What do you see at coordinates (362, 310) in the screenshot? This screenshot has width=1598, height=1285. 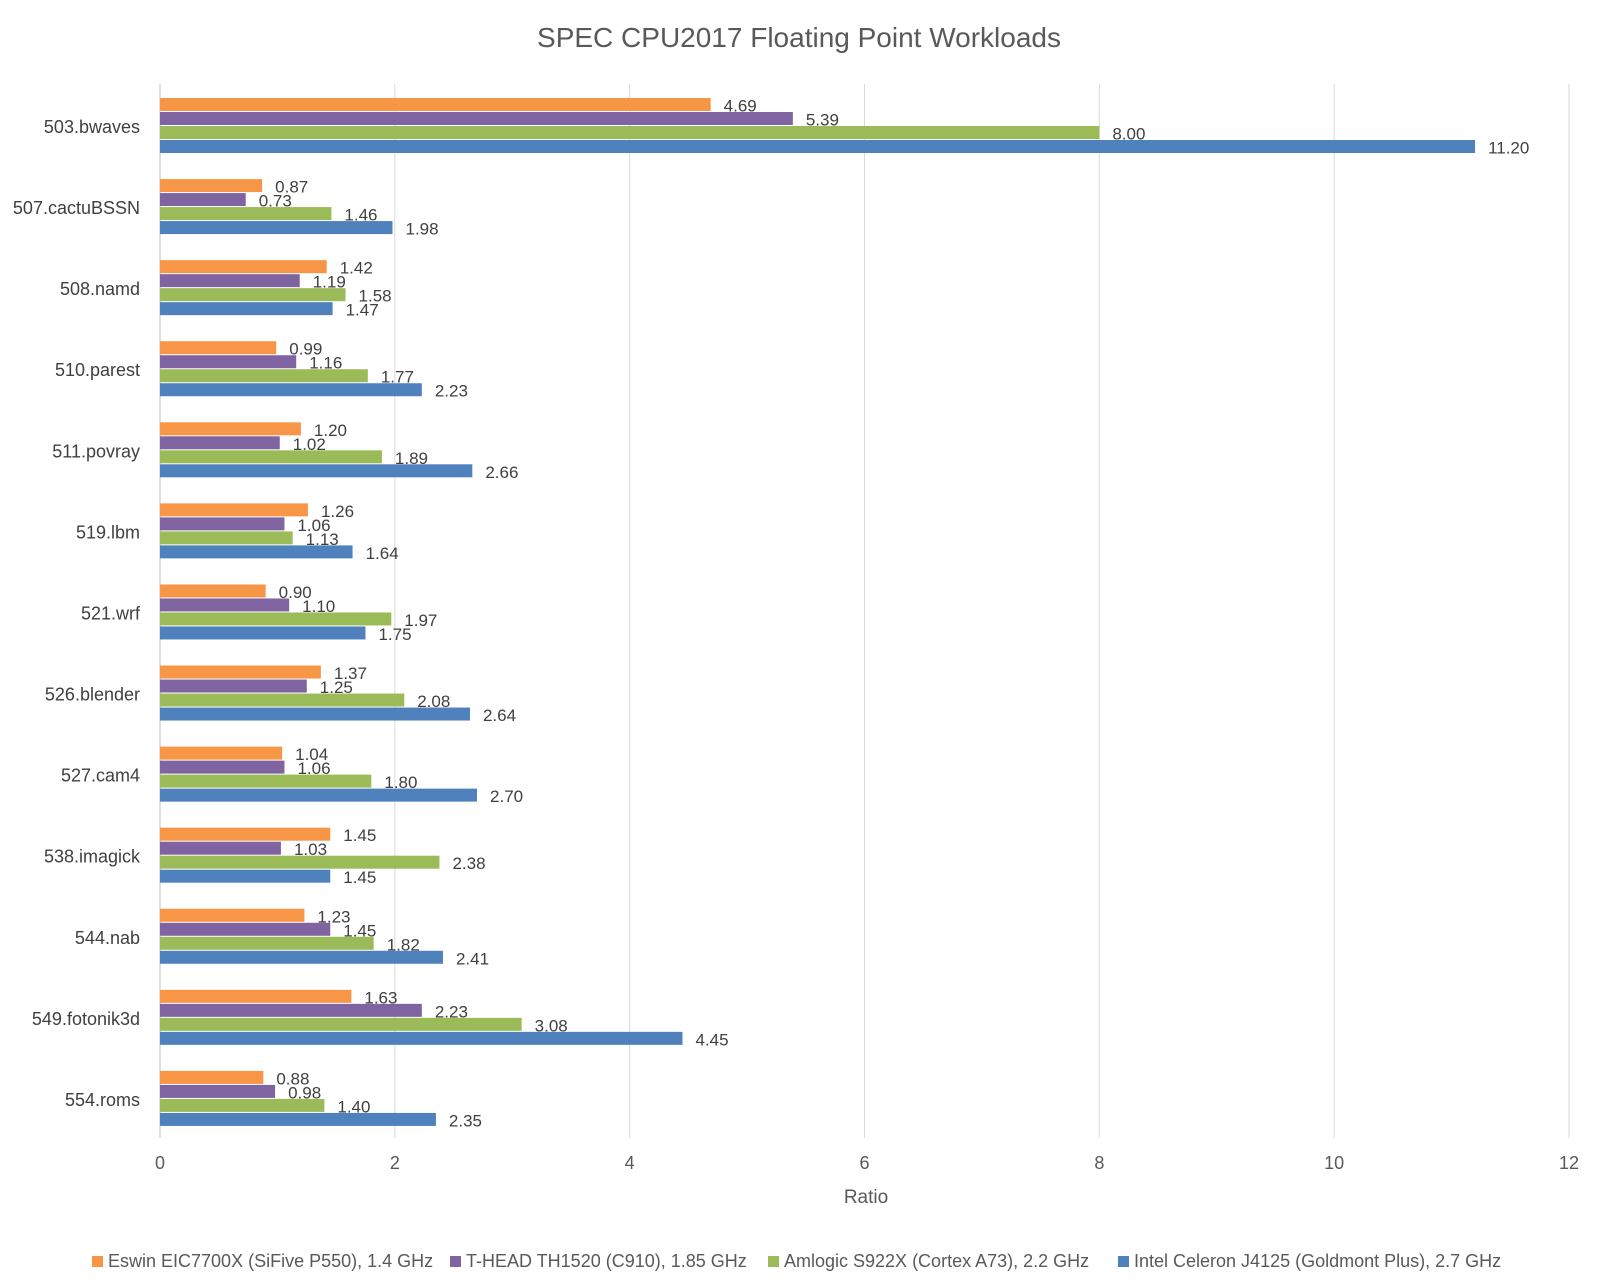 I see `data-label: 1.47` at bounding box center [362, 310].